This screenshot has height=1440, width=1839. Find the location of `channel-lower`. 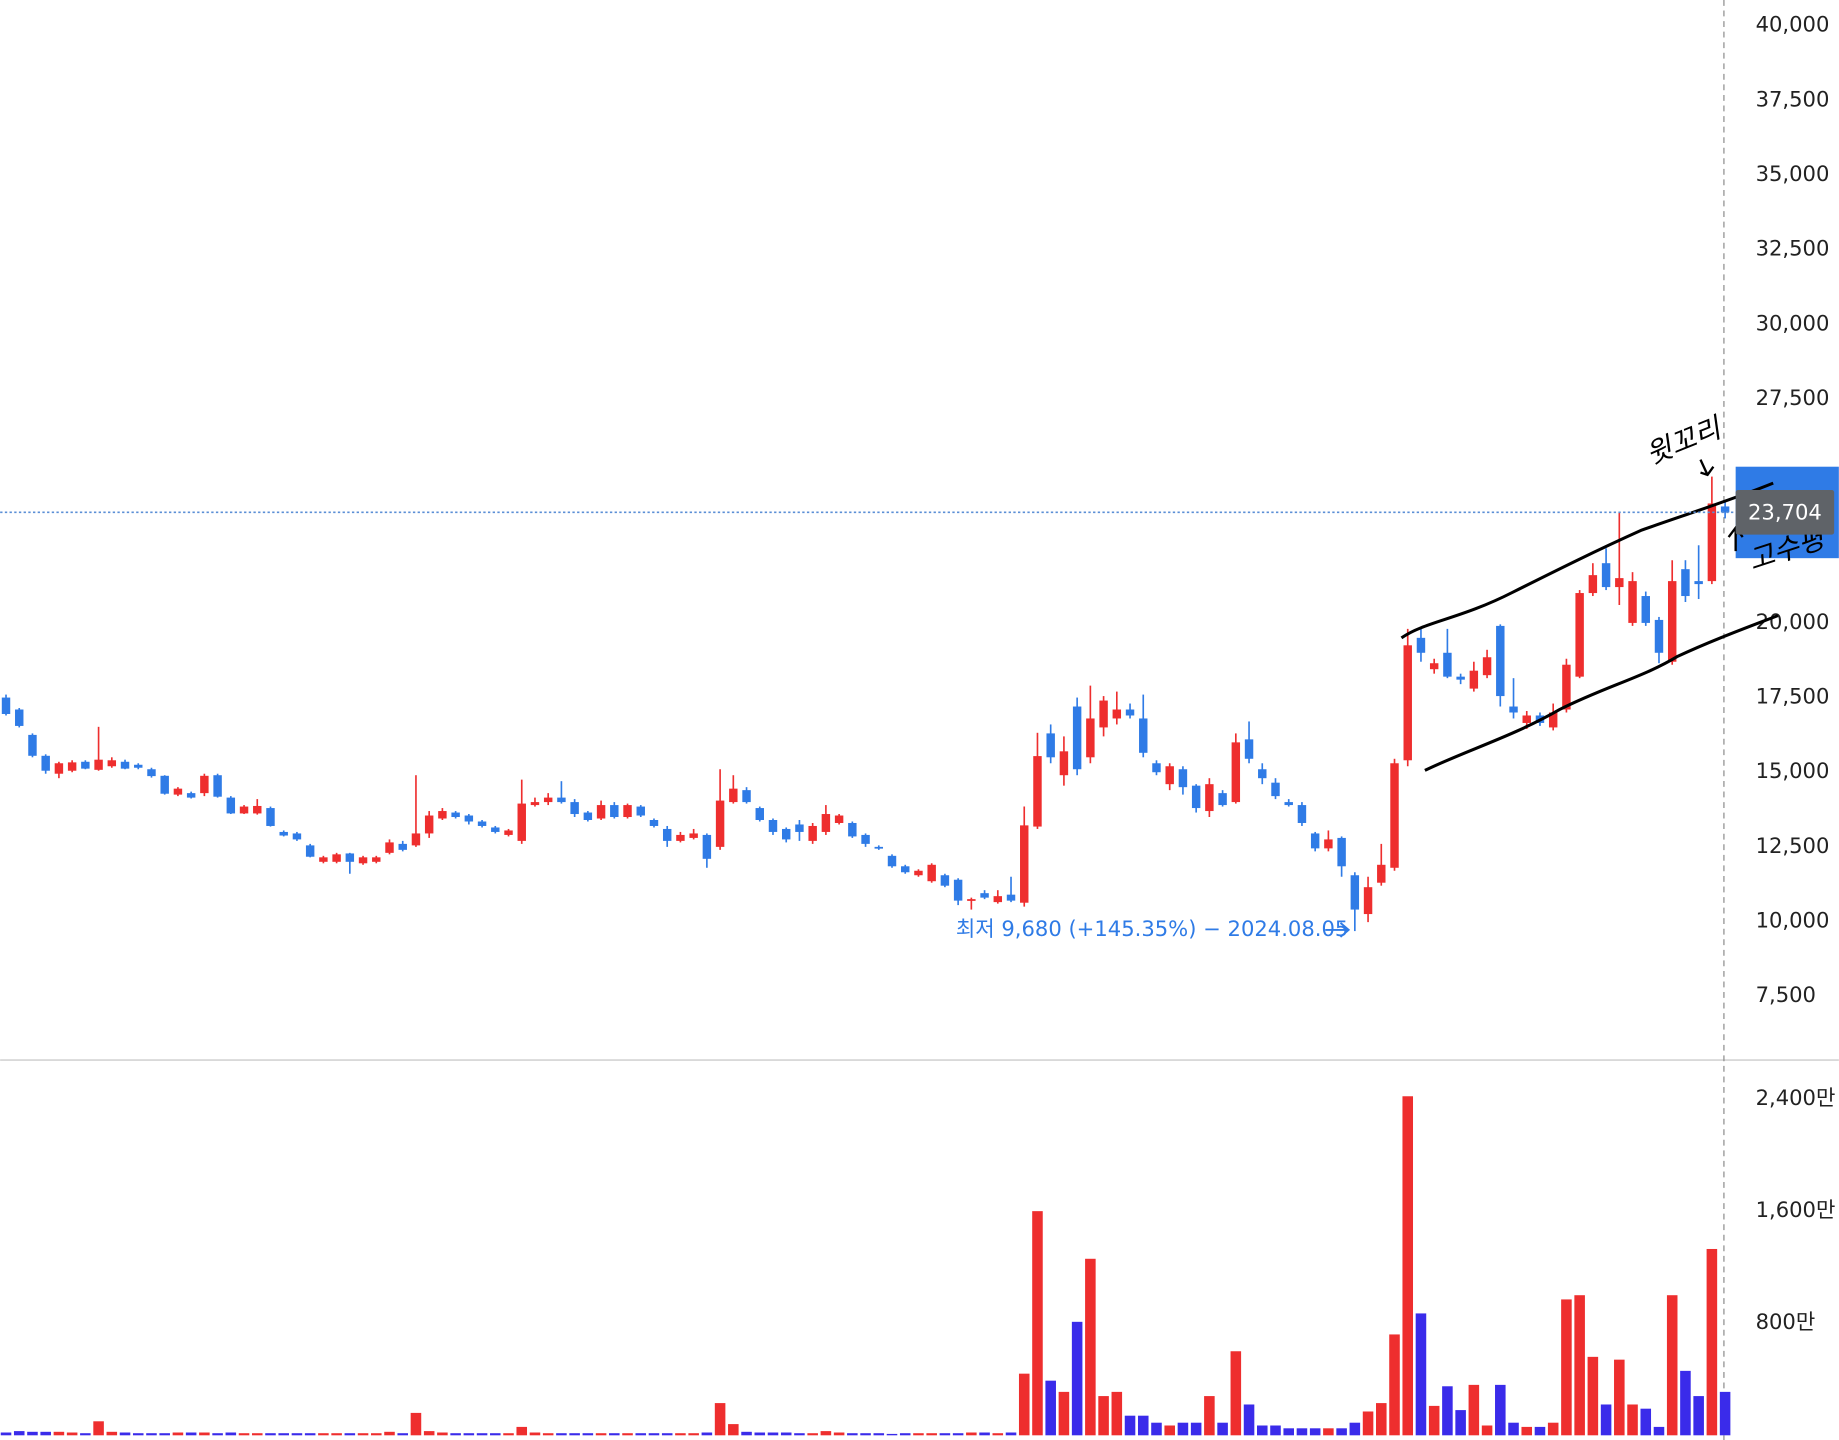

channel-lower is located at coordinates (1601, 693).